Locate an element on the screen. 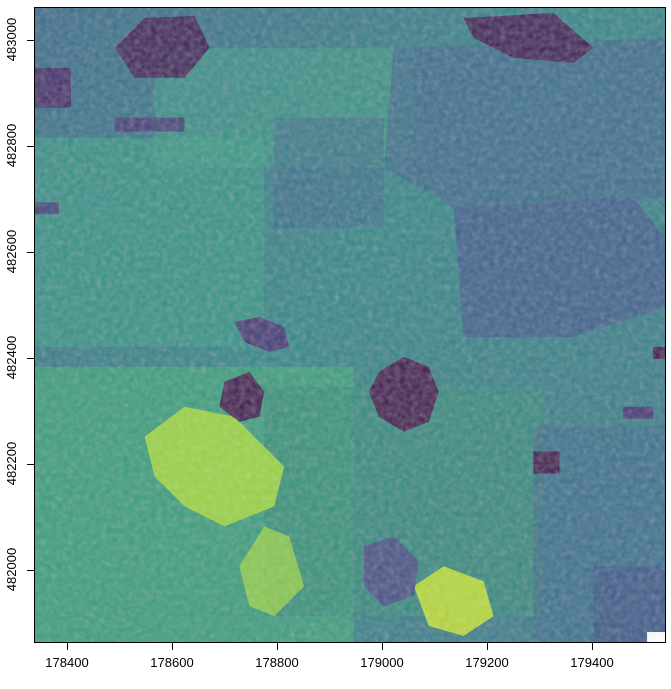 This screenshot has height=689, width=671. x-tick-label: 179400 is located at coordinates (592, 662).